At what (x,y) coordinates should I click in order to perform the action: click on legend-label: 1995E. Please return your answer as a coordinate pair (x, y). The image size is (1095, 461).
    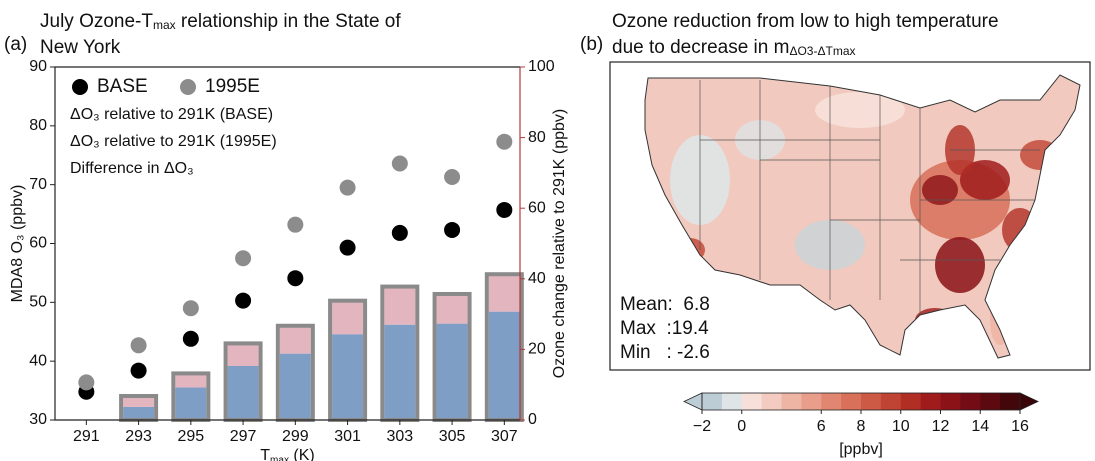
    Looking at the image, I should click on (232, 86).